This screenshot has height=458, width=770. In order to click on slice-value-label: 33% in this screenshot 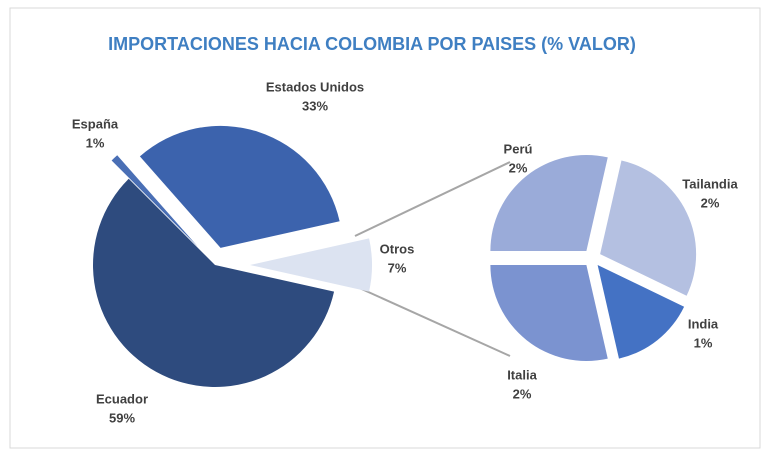, I will do `click(315, 105)`.